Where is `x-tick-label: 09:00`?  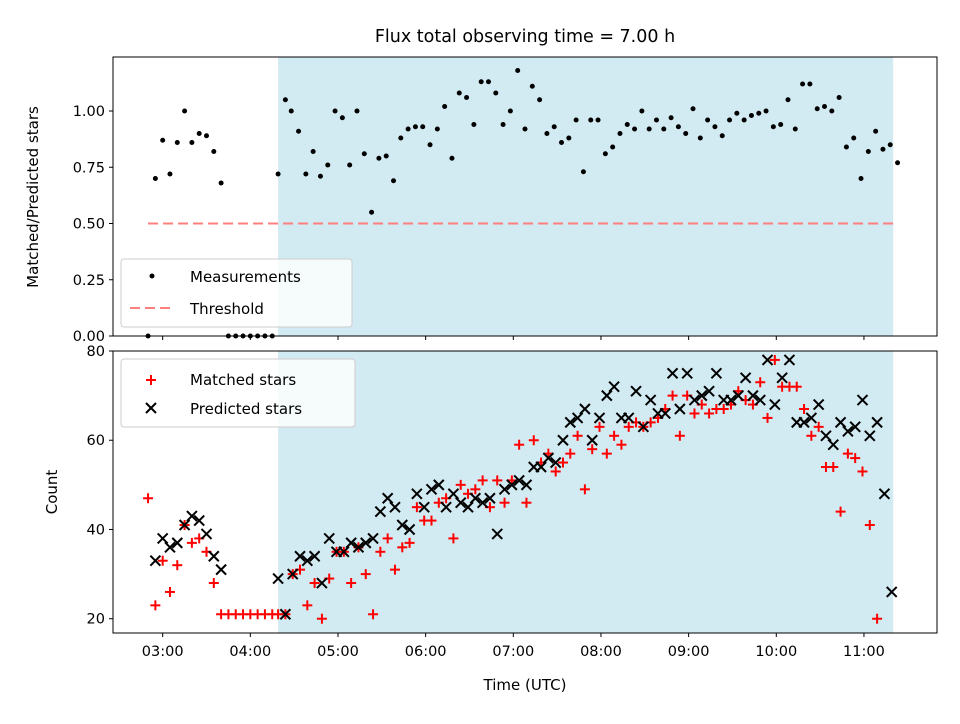
x-tick-label: 09:00 is located at coordinates (689, 652).